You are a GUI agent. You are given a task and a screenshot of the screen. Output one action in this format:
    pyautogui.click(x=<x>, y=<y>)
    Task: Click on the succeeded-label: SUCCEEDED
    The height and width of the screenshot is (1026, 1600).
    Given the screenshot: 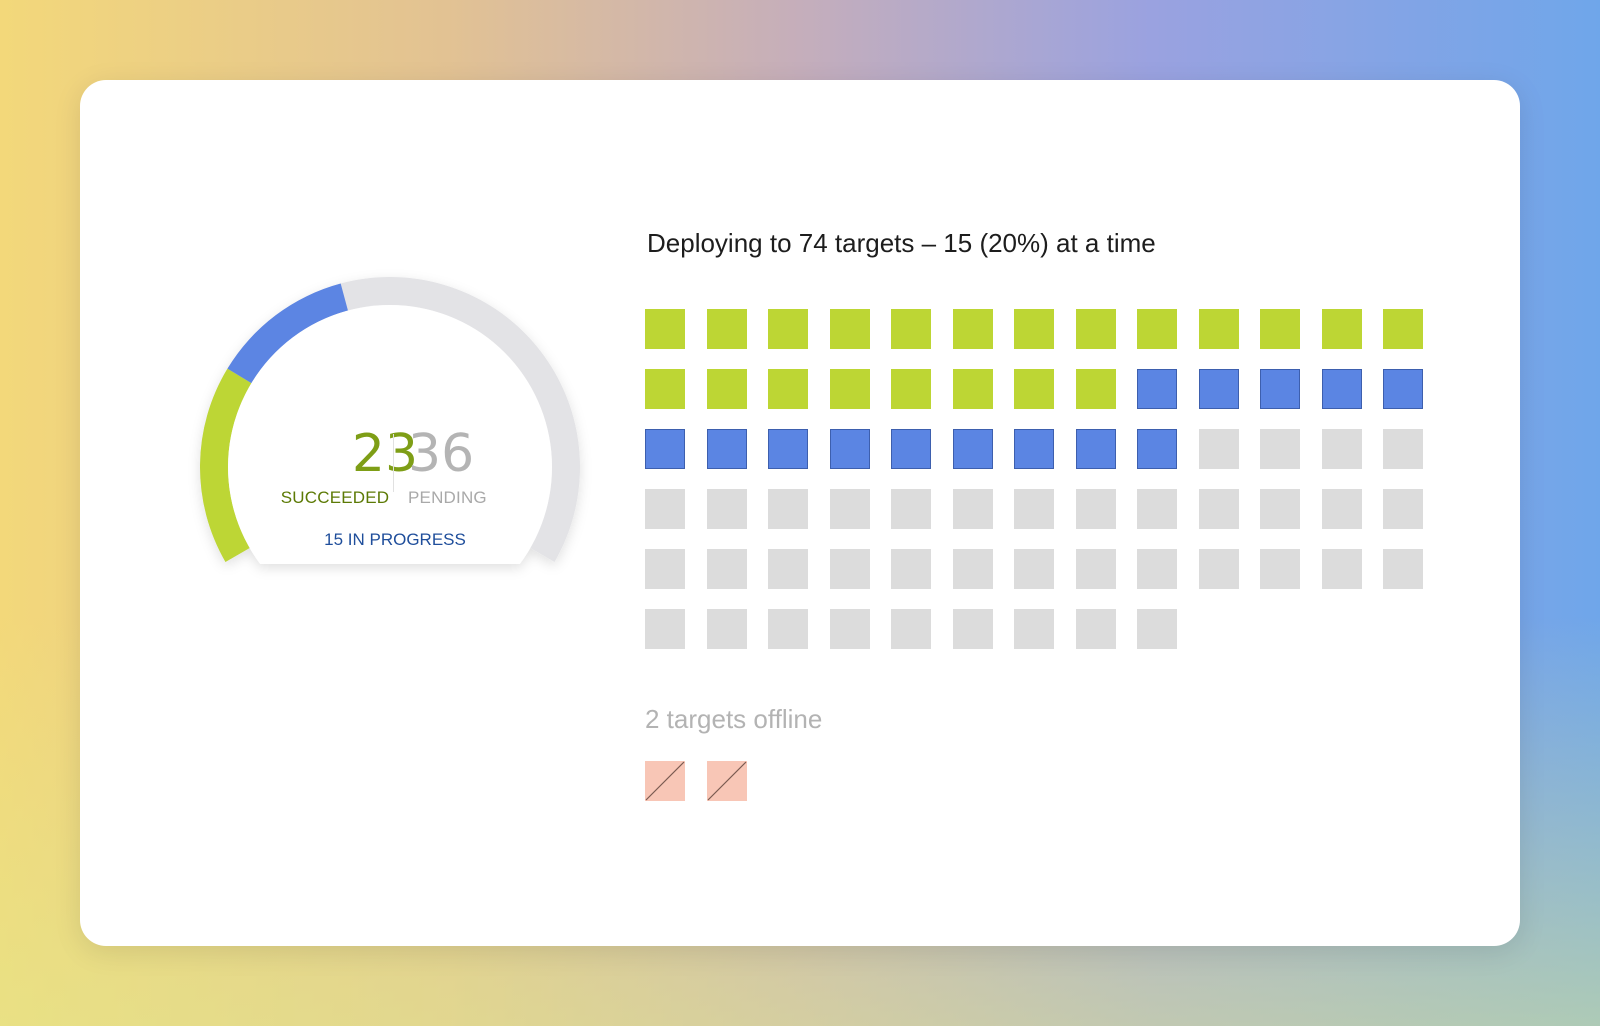 What is the action you would take?
    pyautogui.click(x=335, y=497)
    